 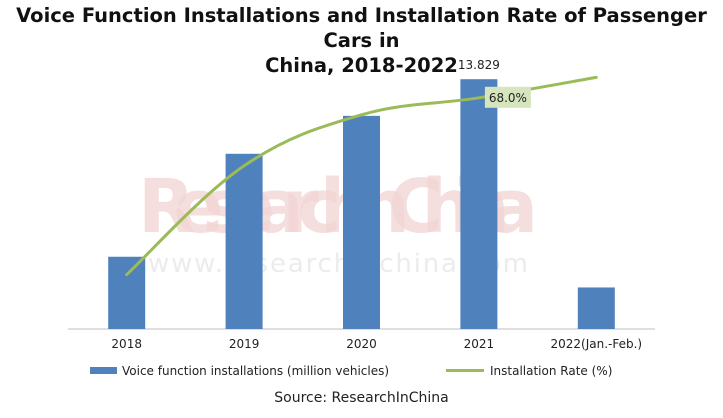 What do you see at coordinates (127, 292) in the screenshot?
I see `bar-2018` at bounding box center [127, 292].